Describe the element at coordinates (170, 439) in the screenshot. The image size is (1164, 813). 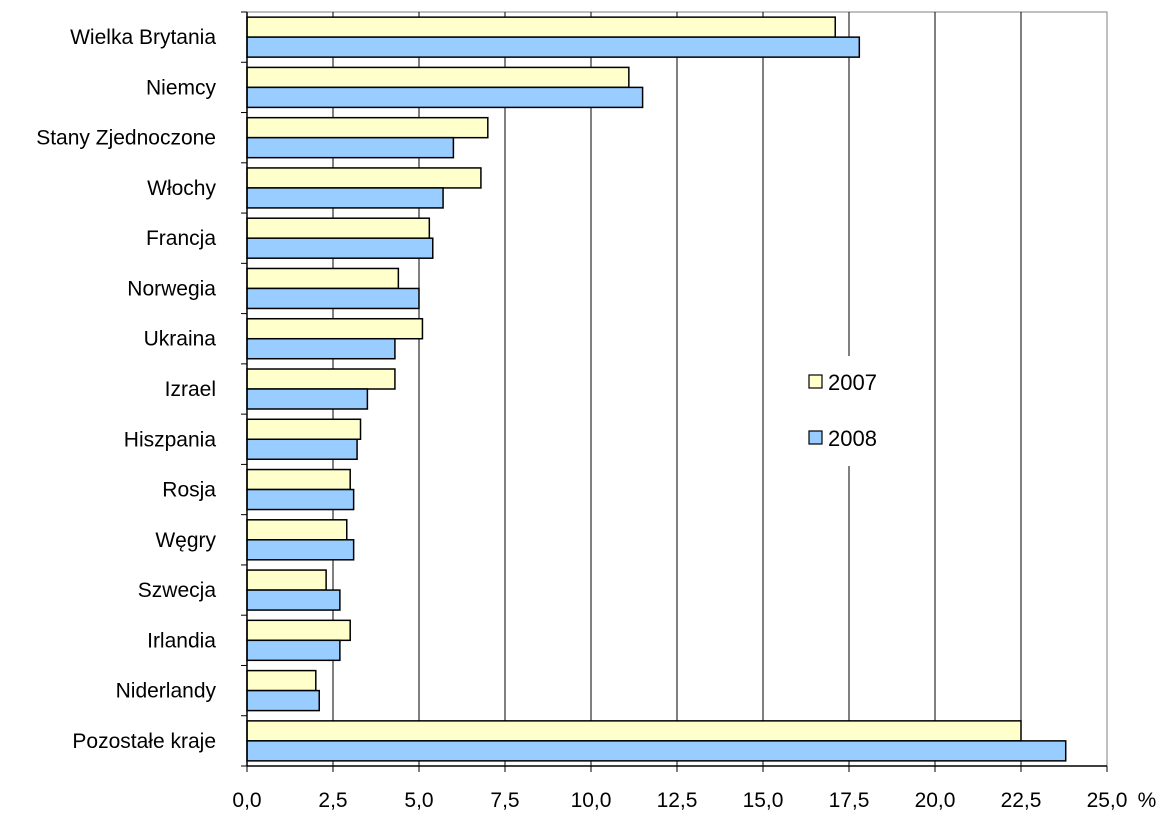
I see `category-label: Hiszpania` at that location.